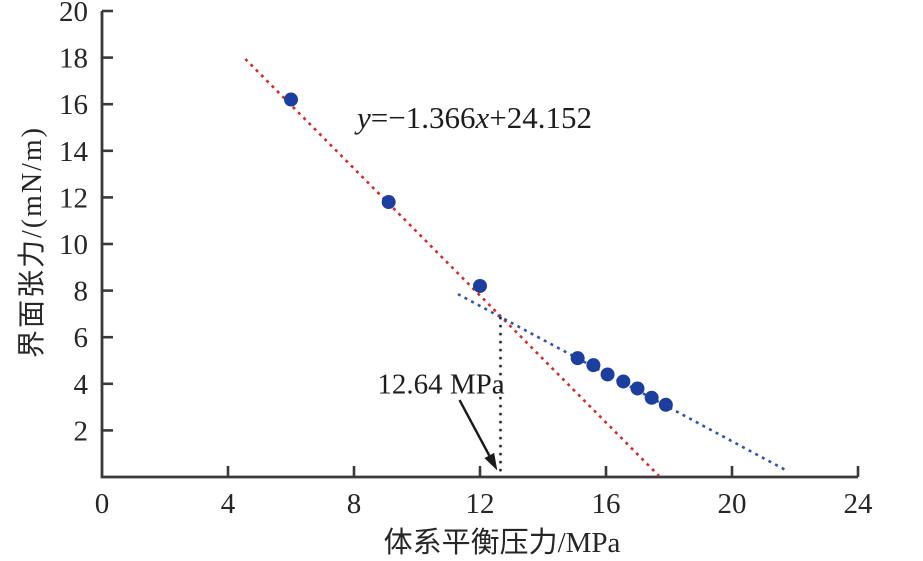 This screenshot has width=923, height=561. Describe the element at coordinates (81, 292) in the screenshot. I see `y-tick-label: 8` at that location.